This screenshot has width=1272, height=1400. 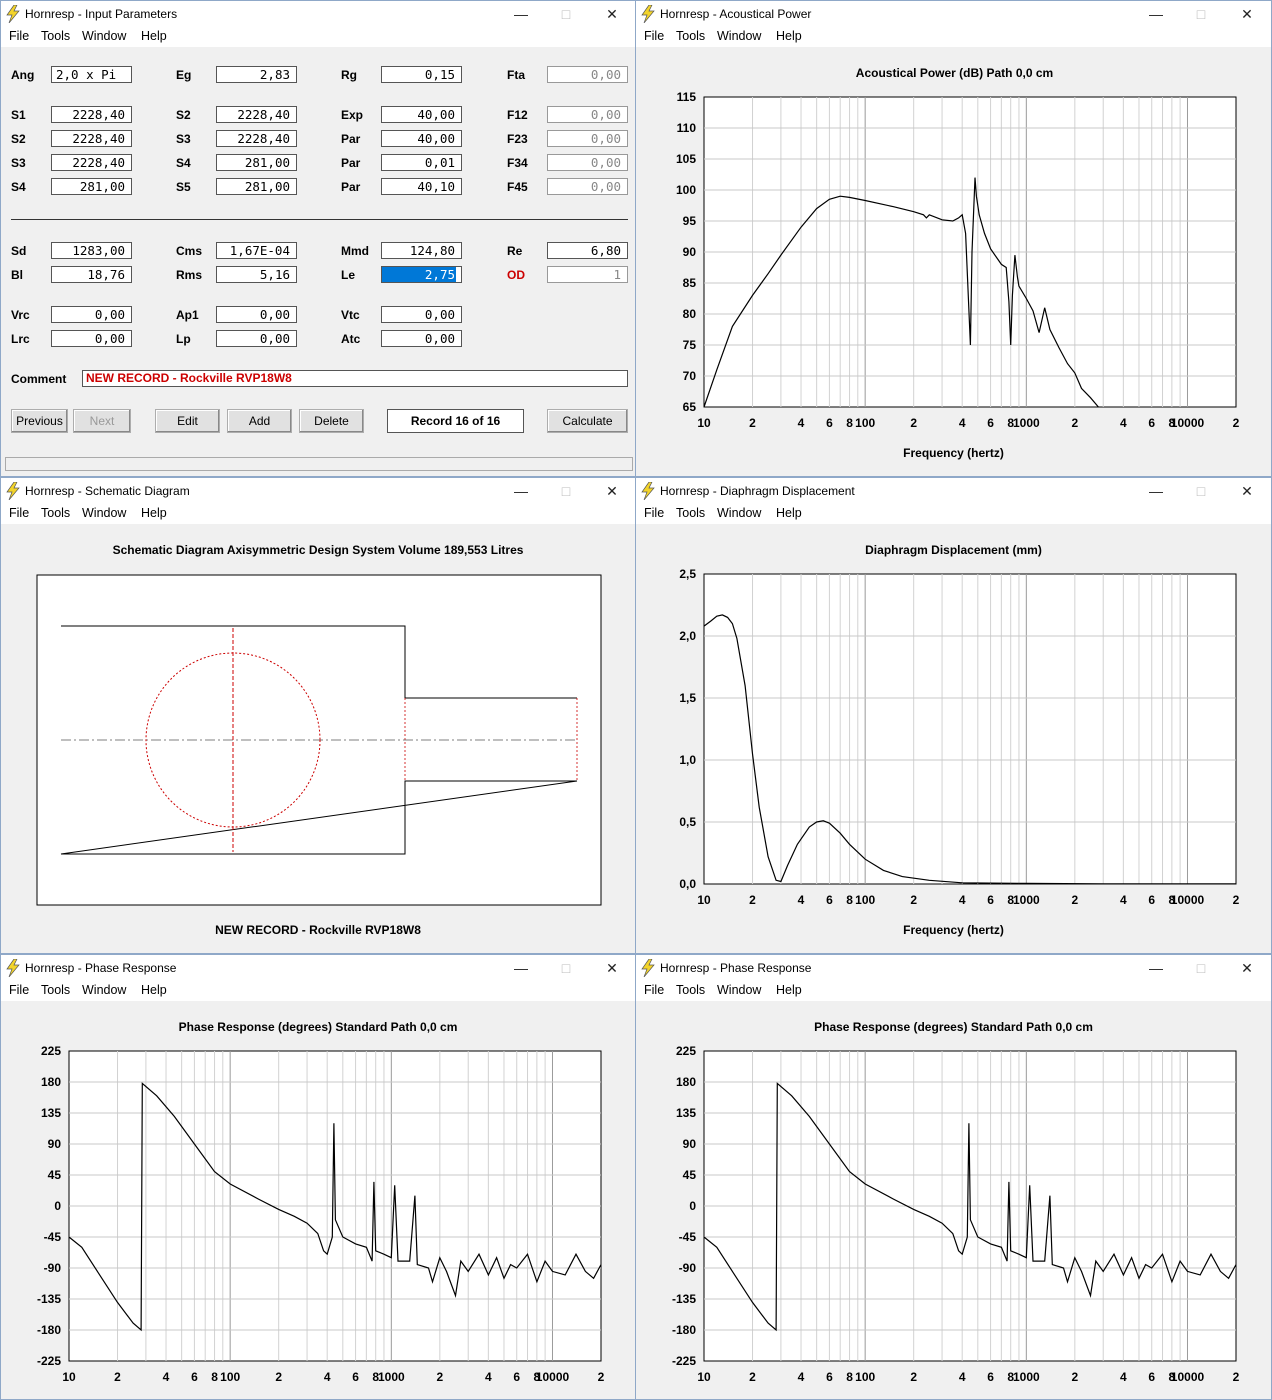 I want to click on label-s4-col2: S4, so click(x=183, y=163).